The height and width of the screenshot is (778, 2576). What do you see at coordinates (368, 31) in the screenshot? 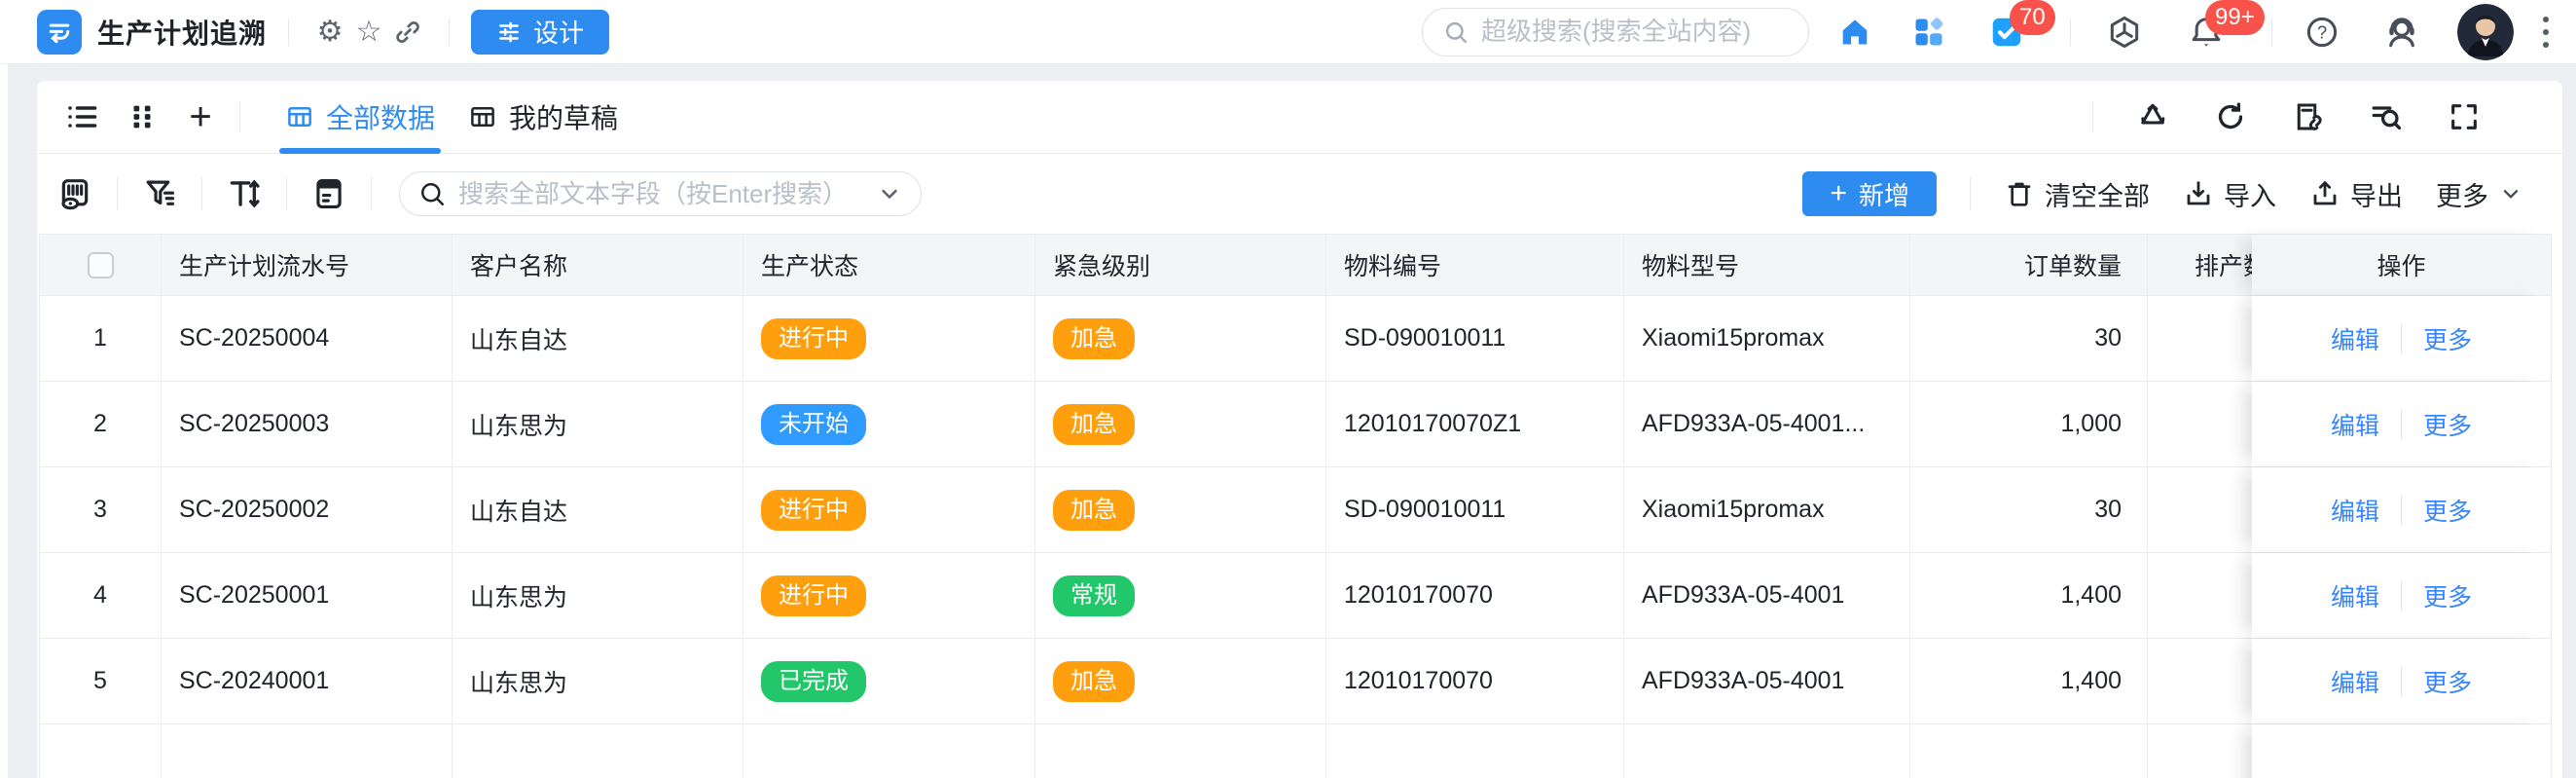
I see `favorite-star-icon: ☆` at bounding box center [368, 31].